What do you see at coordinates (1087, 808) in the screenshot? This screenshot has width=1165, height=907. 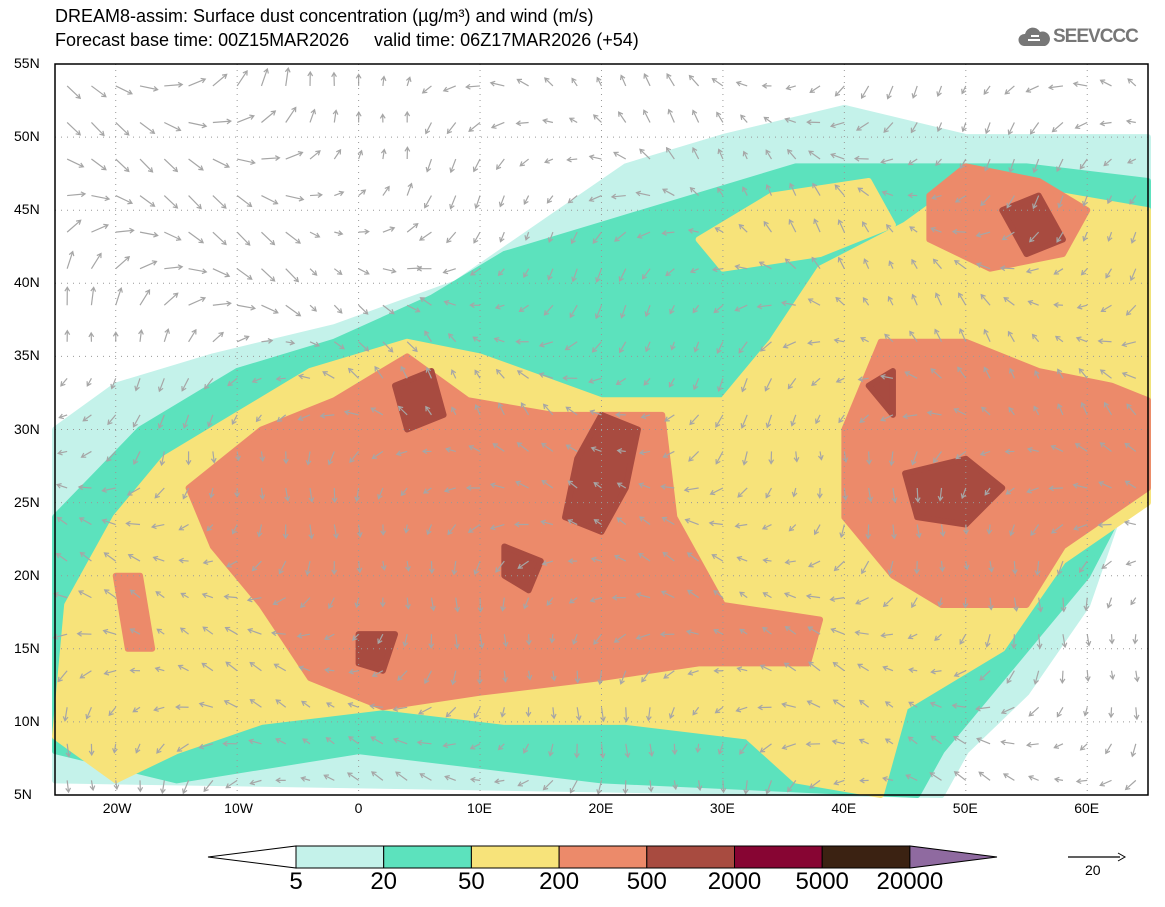 I see `lon-label: 60E` at bounding box center [1087, 808].